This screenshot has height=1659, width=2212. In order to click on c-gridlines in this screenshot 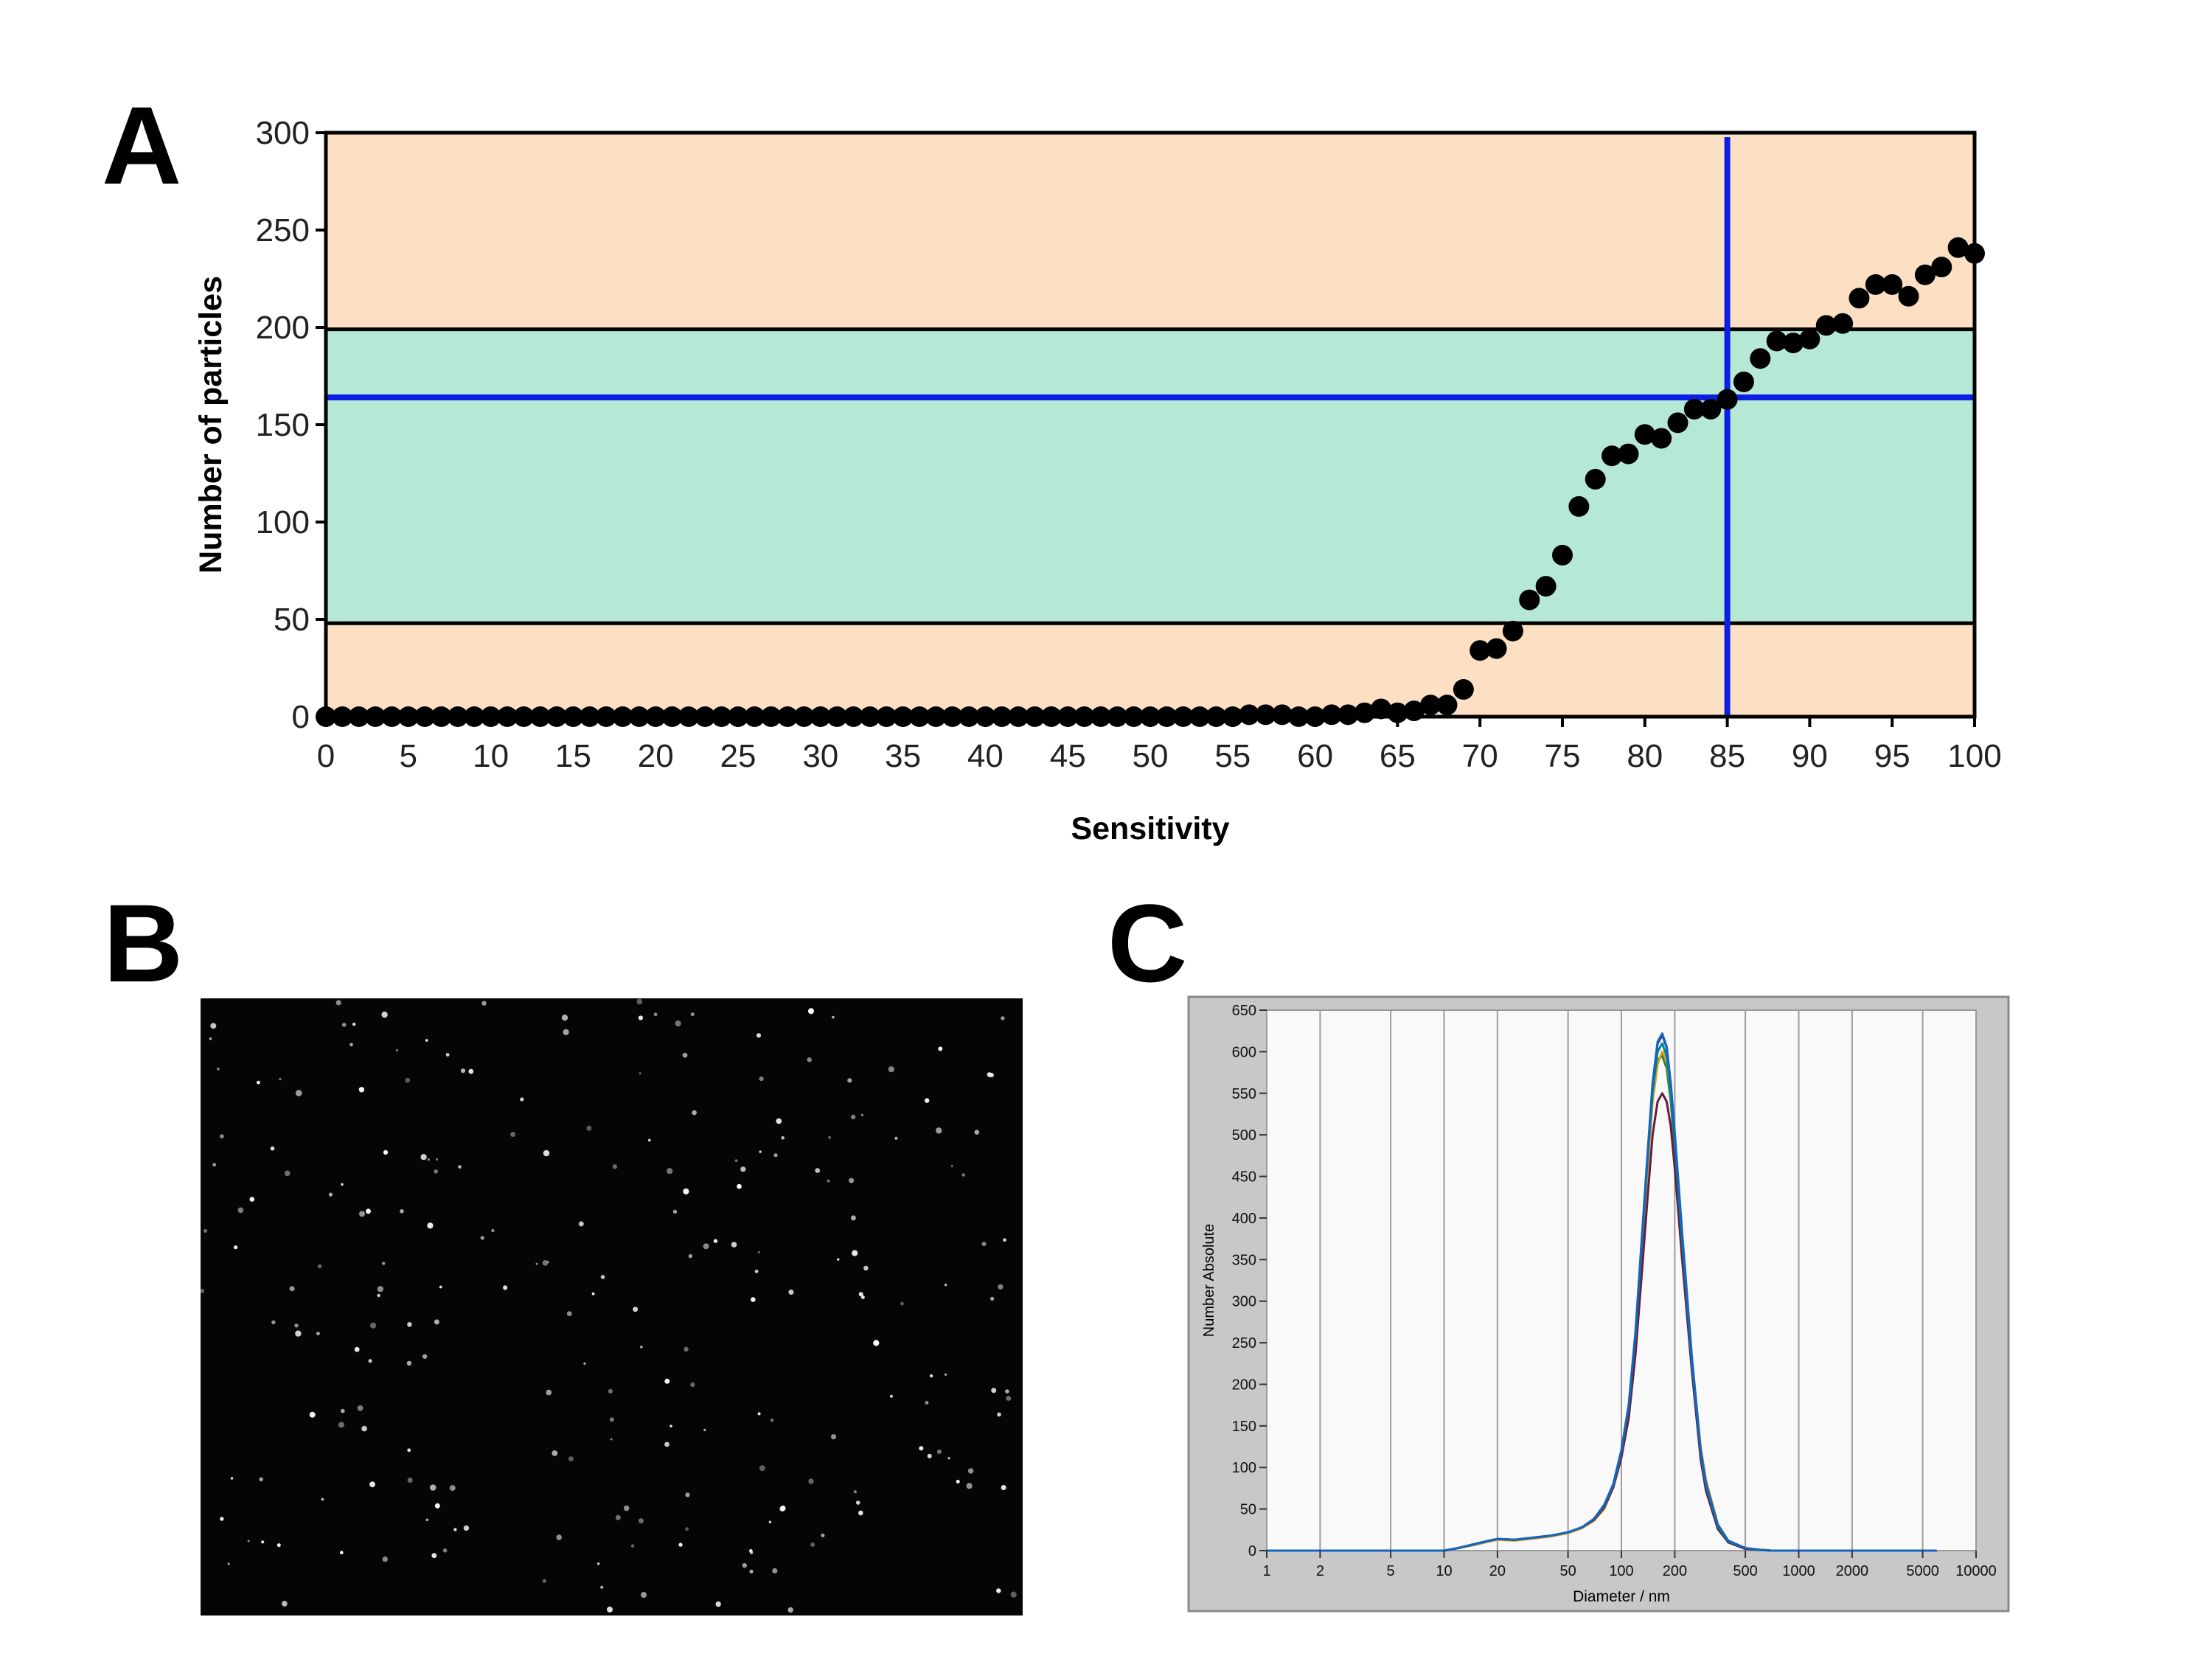, I will do `click(1621, 1280)`.